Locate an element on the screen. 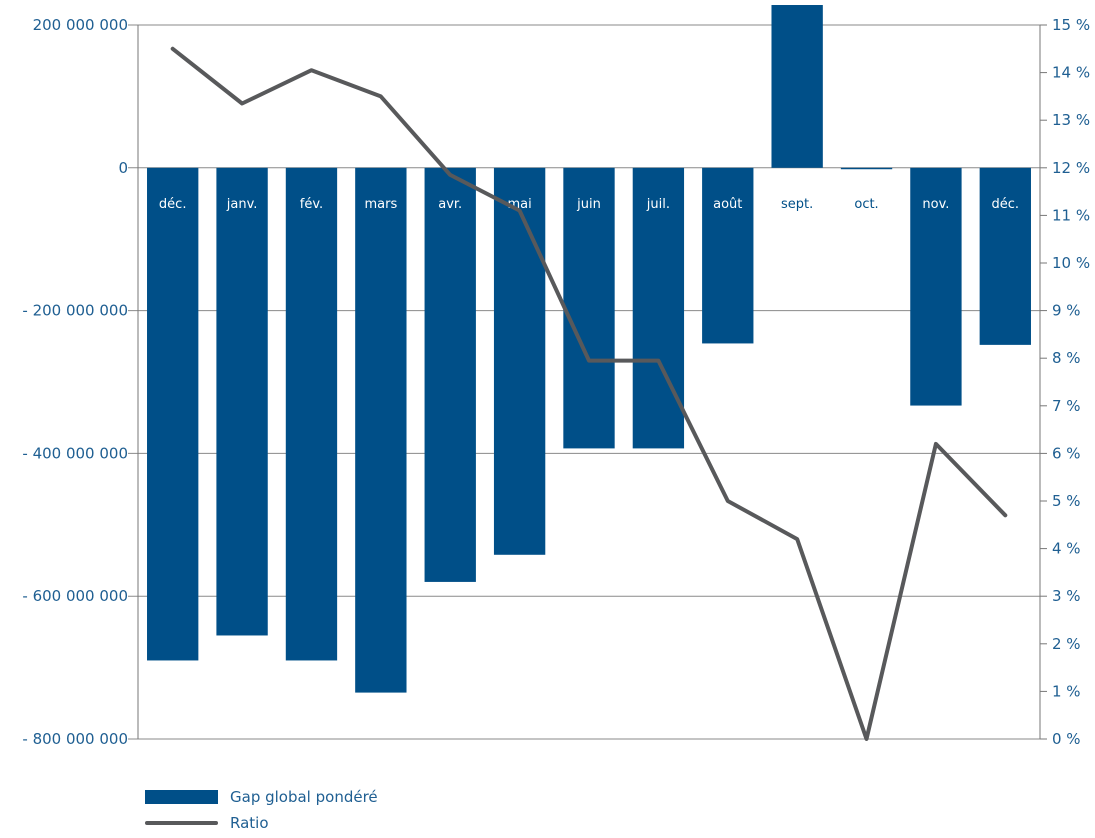 The height and width of the screenshot is (838, 1095). right-tick-label: 6 % is located at coordinates (1066, 453).